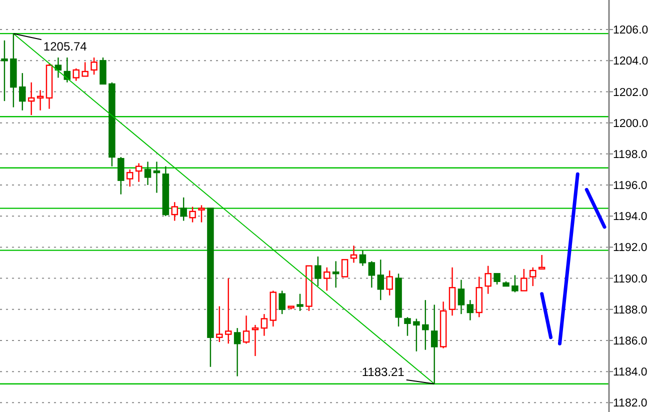 This screenshot has height=412, width=652. I want to click on y-tick-label: 1184.0, so click(630, 372).